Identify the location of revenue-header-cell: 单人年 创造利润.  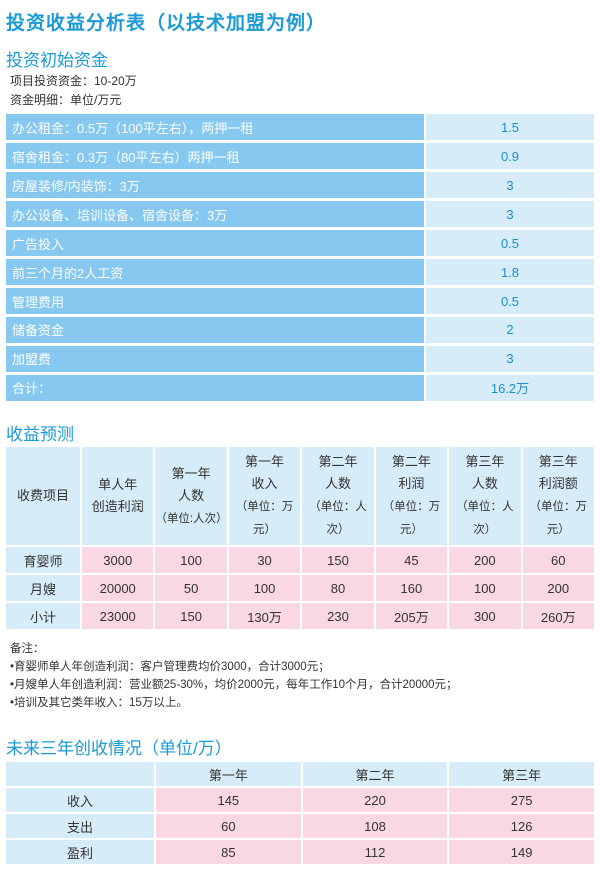
(118, 496).